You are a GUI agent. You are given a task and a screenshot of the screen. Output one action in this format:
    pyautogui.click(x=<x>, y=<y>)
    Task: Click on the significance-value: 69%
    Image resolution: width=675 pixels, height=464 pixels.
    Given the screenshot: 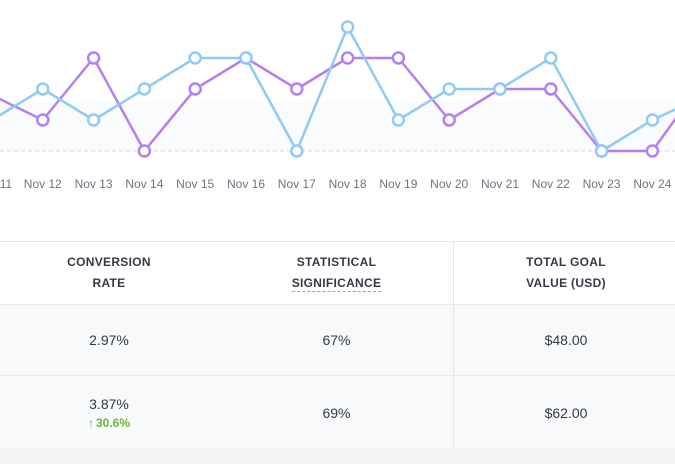 What is the action you would take?
    pyautogui.click(x=336, y=413)
    